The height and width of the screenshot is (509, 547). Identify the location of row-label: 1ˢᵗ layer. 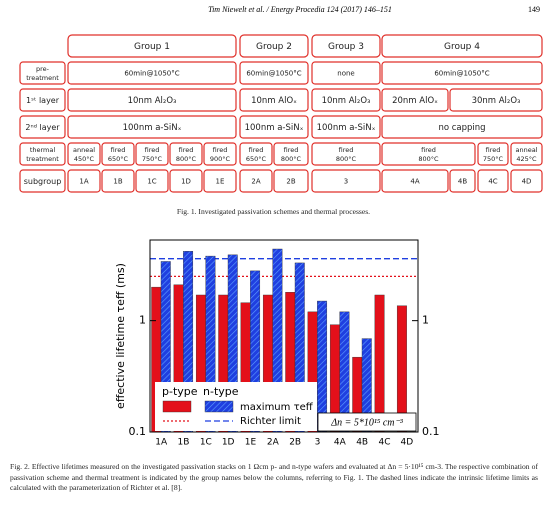
(43, 100).